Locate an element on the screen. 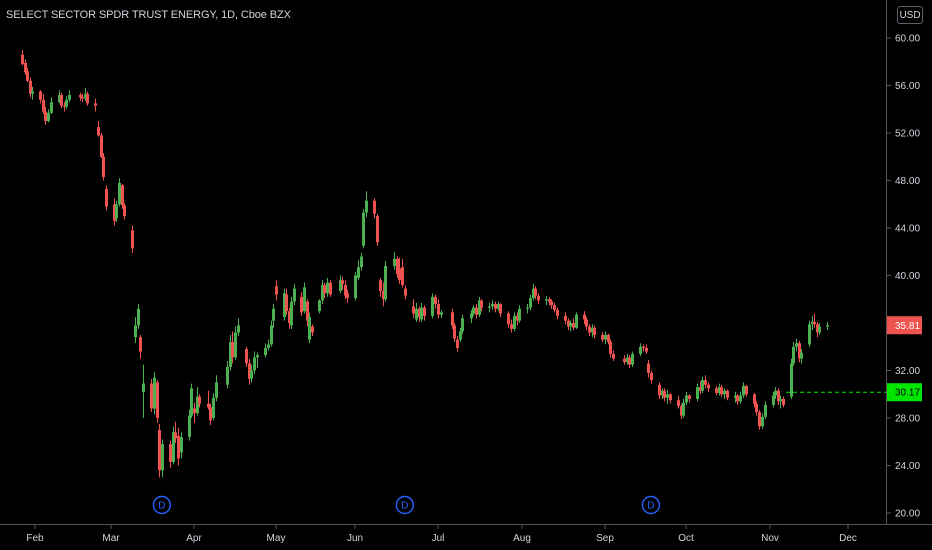  y-tick-label: 48.00 is located at coordinates (907, 181).